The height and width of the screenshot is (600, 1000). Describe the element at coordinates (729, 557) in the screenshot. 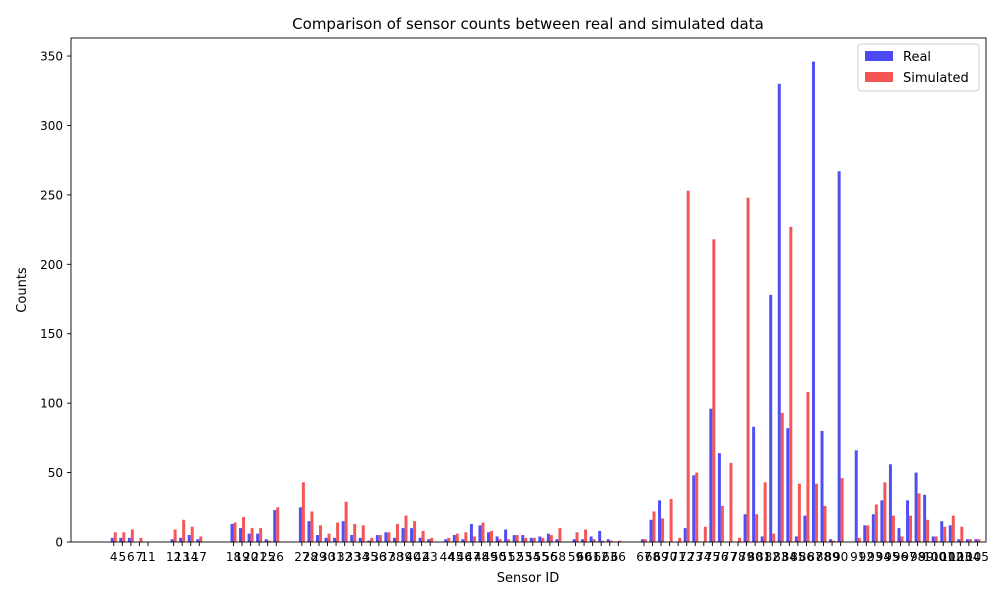

I see `x-tick-label: 77` at that location.